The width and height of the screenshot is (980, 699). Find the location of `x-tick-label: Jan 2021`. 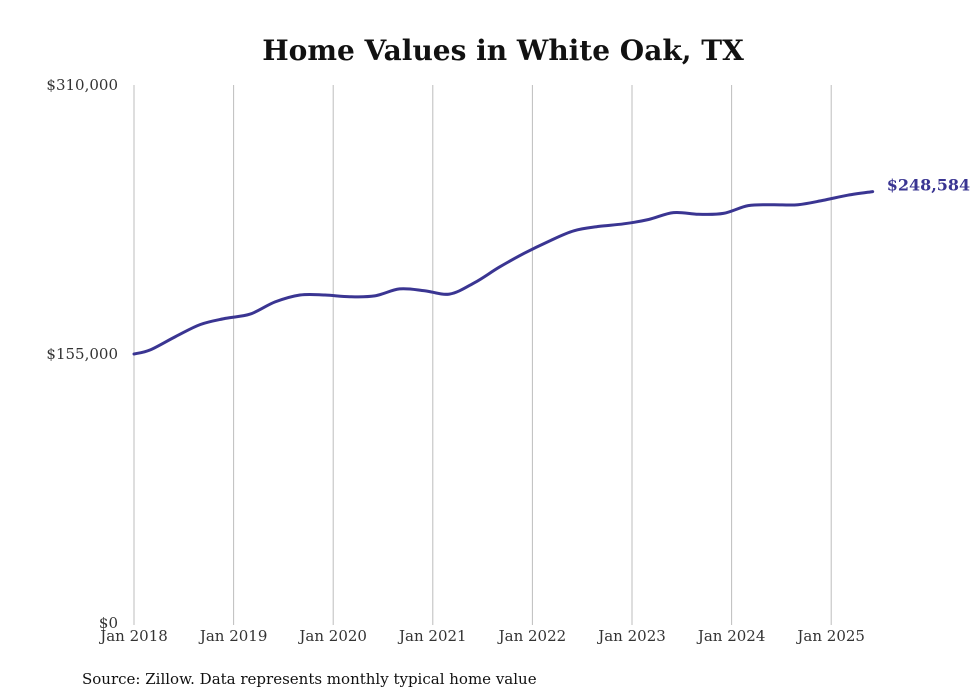

x-tick-label: Jan 2021 is located at coordinates (432, 636).